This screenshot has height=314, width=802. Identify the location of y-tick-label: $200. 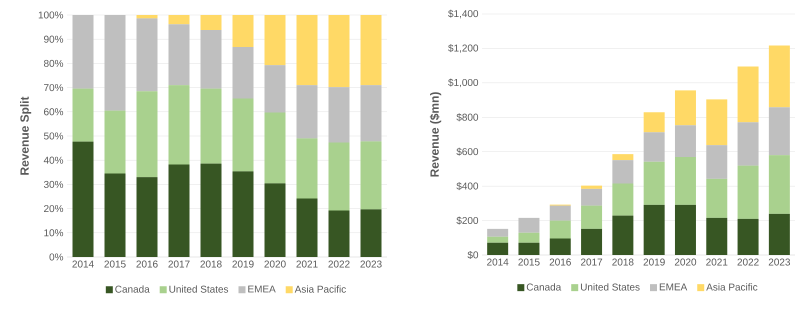
(467, 220).